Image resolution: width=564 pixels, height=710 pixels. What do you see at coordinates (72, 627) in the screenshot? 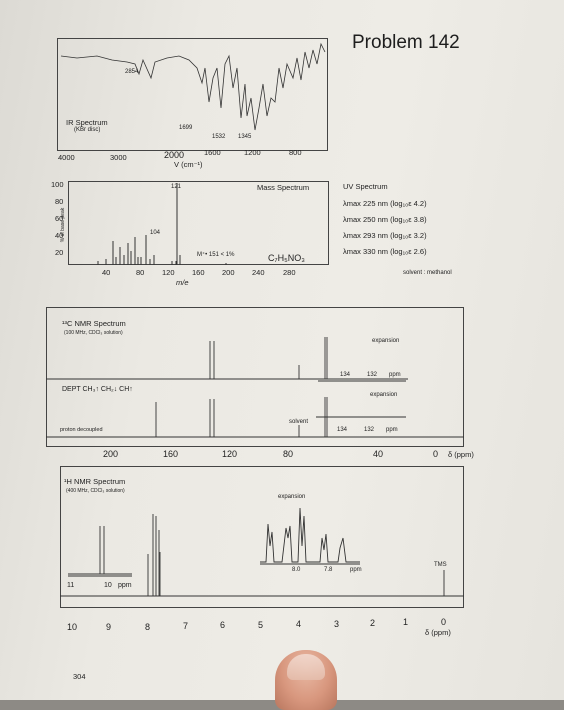
I see `h1-tick-10: 10` at bounding box center [72, 627].